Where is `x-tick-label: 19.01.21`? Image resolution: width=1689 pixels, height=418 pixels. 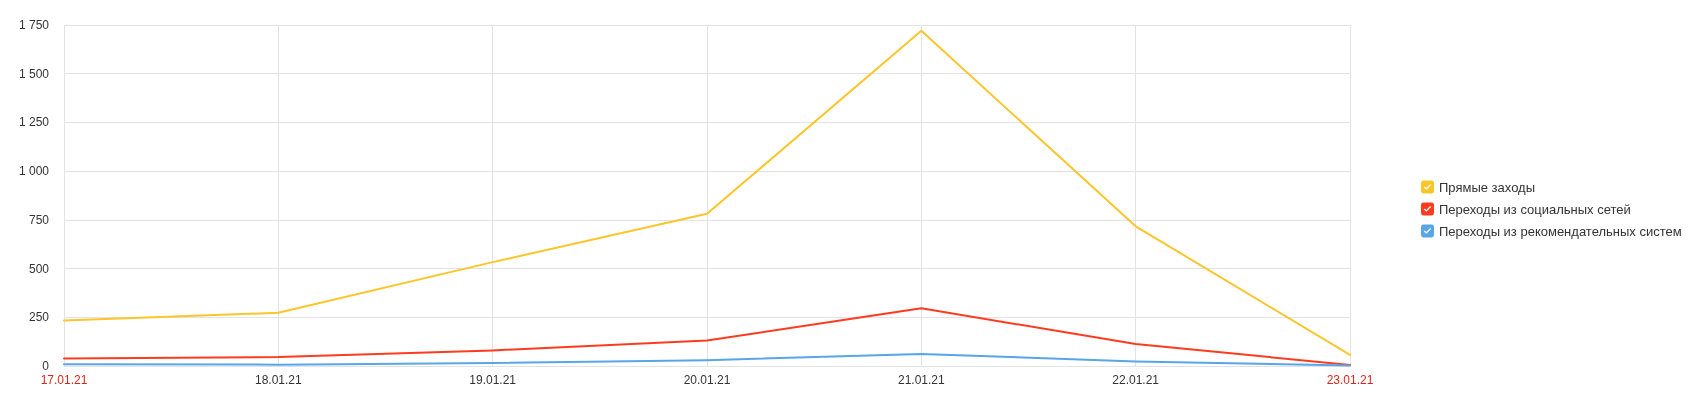 x-tick-label: 19.01.21 is located at coordinates (493, 380).